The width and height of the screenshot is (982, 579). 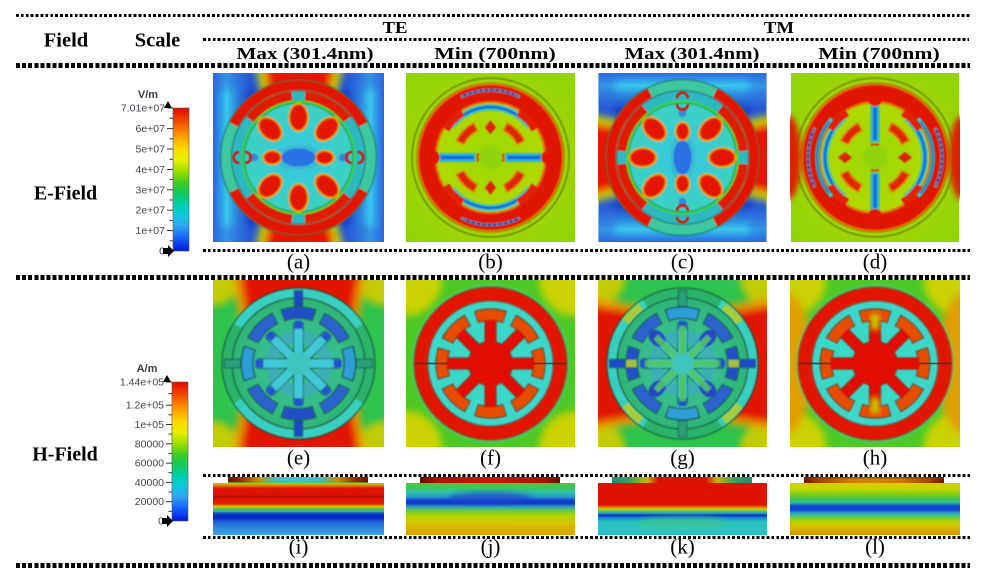 I want to click on svg-text: 40000, so click(x=149, y=483).